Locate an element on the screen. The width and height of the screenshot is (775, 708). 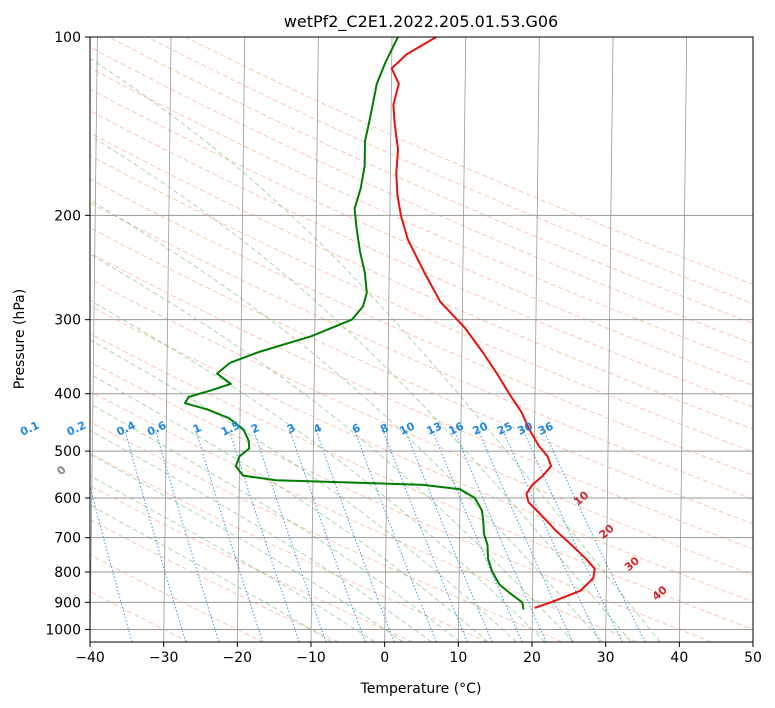
mixing-ratio-label: 10 is located at coordinates (407, 428).